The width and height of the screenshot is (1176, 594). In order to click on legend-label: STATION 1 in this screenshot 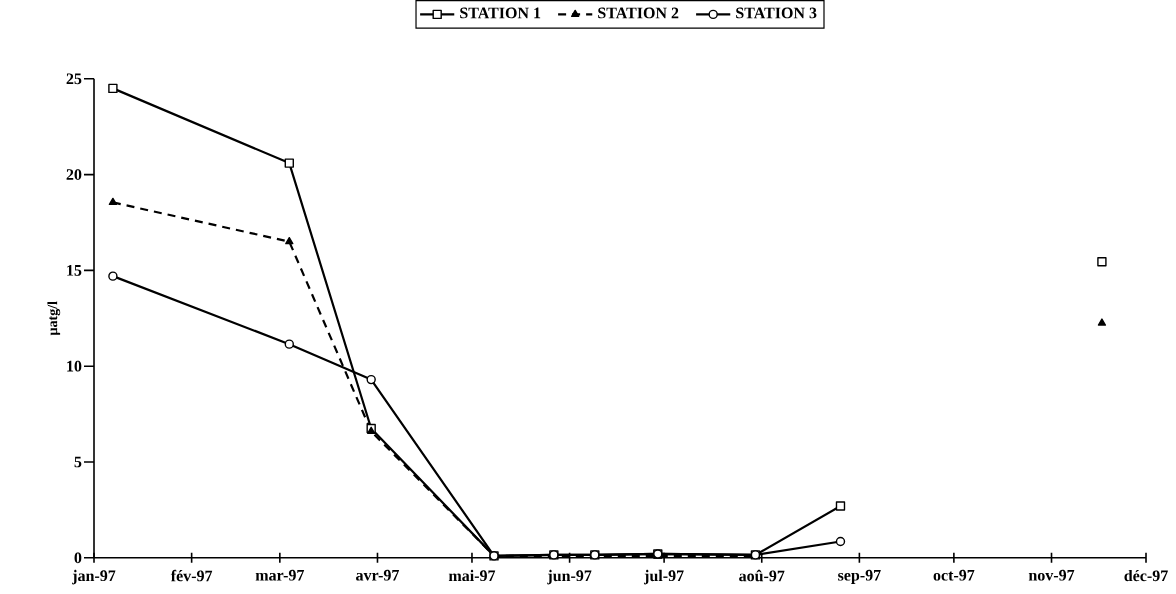, I will do `click(500, 13)`.